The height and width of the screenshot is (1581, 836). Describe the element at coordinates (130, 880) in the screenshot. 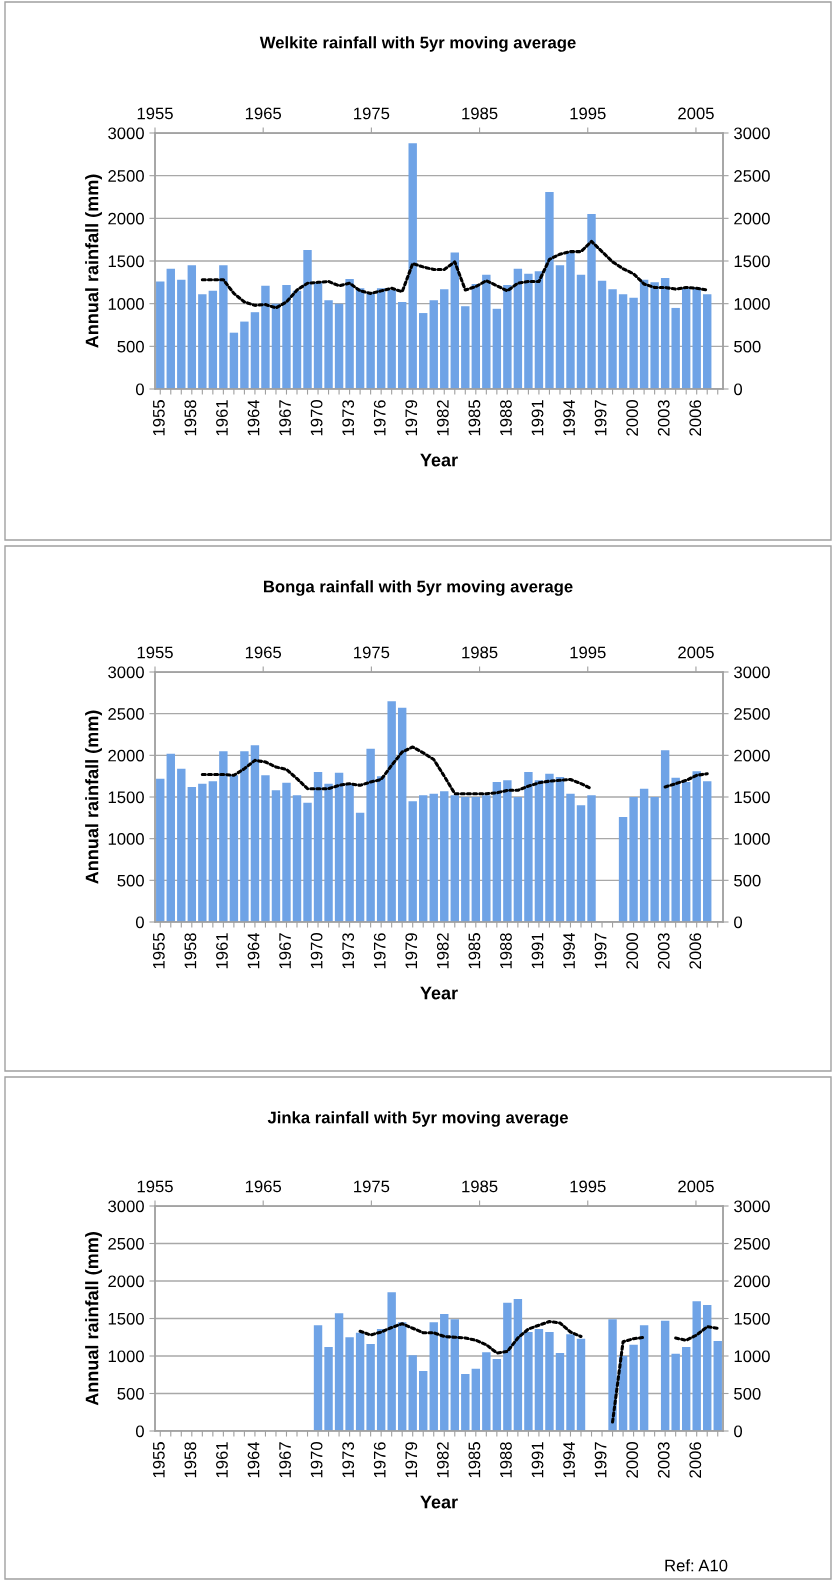

I see `y-tick-label: 500` at that location.